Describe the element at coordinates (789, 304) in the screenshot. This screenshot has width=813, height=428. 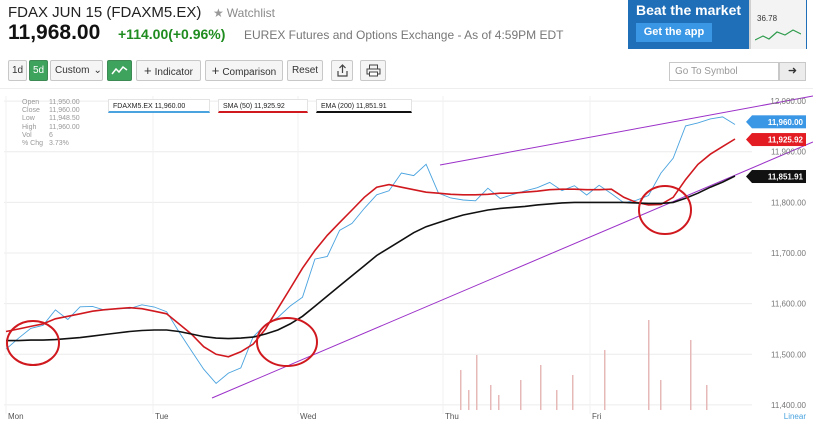
I see `y-tick-label: 11,600.00` at that location.